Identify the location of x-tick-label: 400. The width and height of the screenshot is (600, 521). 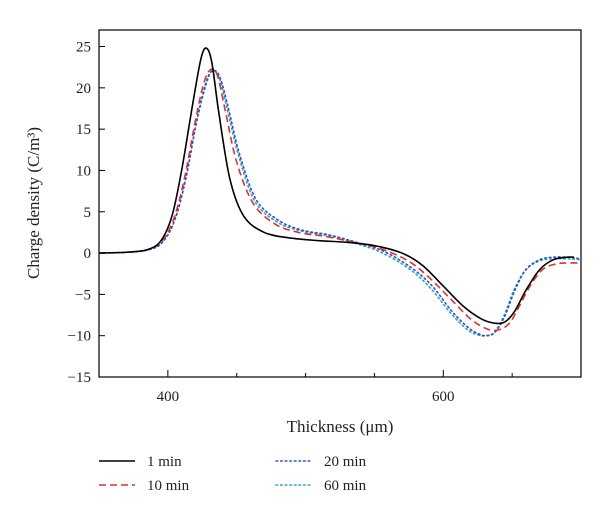
(168, 397).